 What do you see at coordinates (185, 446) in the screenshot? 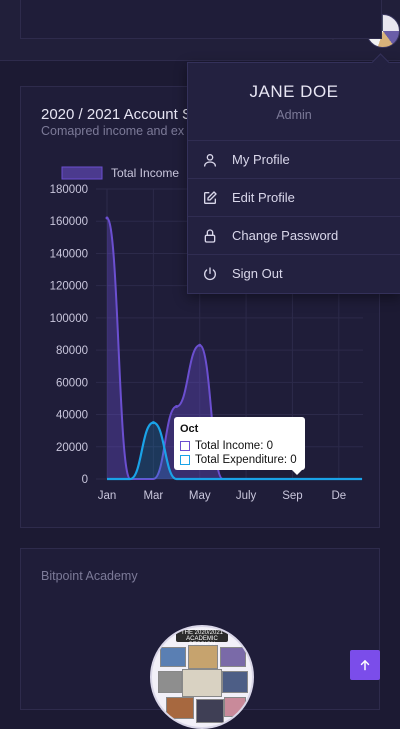
I see `tooltip-swatch-income` at bounding box center [185, 446].